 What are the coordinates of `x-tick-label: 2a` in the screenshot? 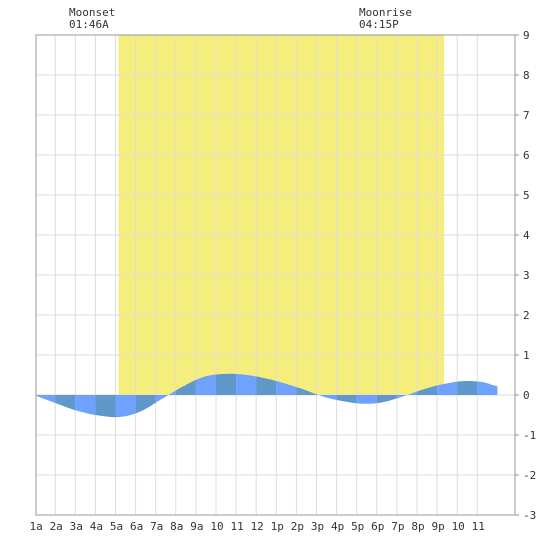 It's located at (56, 526).